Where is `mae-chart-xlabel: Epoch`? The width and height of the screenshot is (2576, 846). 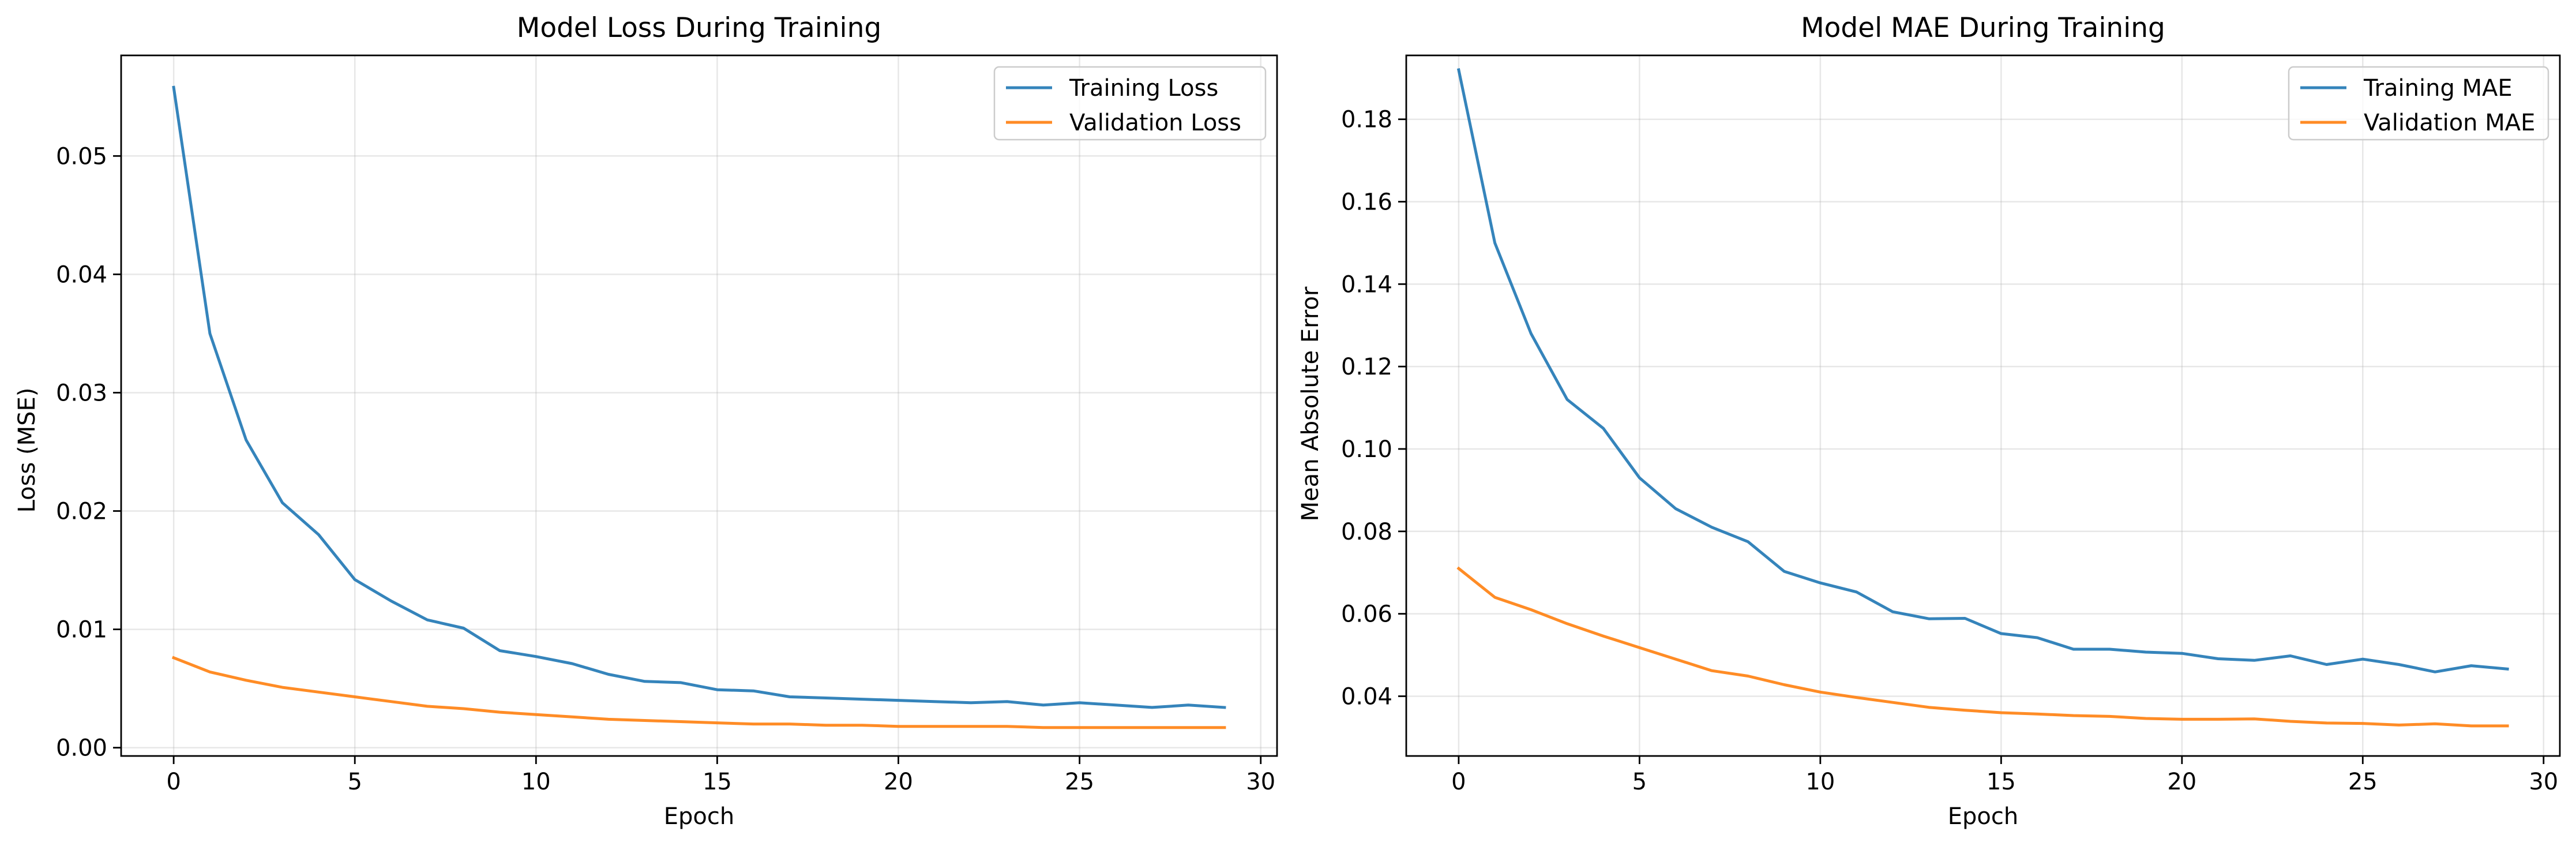
mae-chart-xlabel: Epoch is located at coordinates (1983, 816).